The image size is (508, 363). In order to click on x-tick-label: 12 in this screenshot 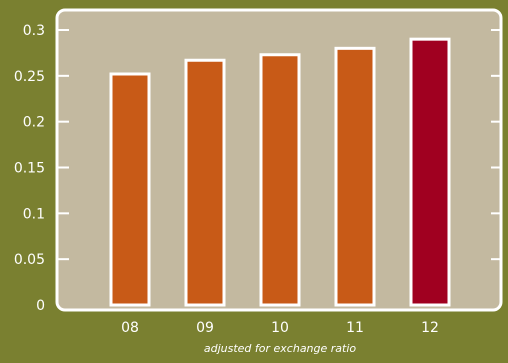, I will do `click(430, 328)`.